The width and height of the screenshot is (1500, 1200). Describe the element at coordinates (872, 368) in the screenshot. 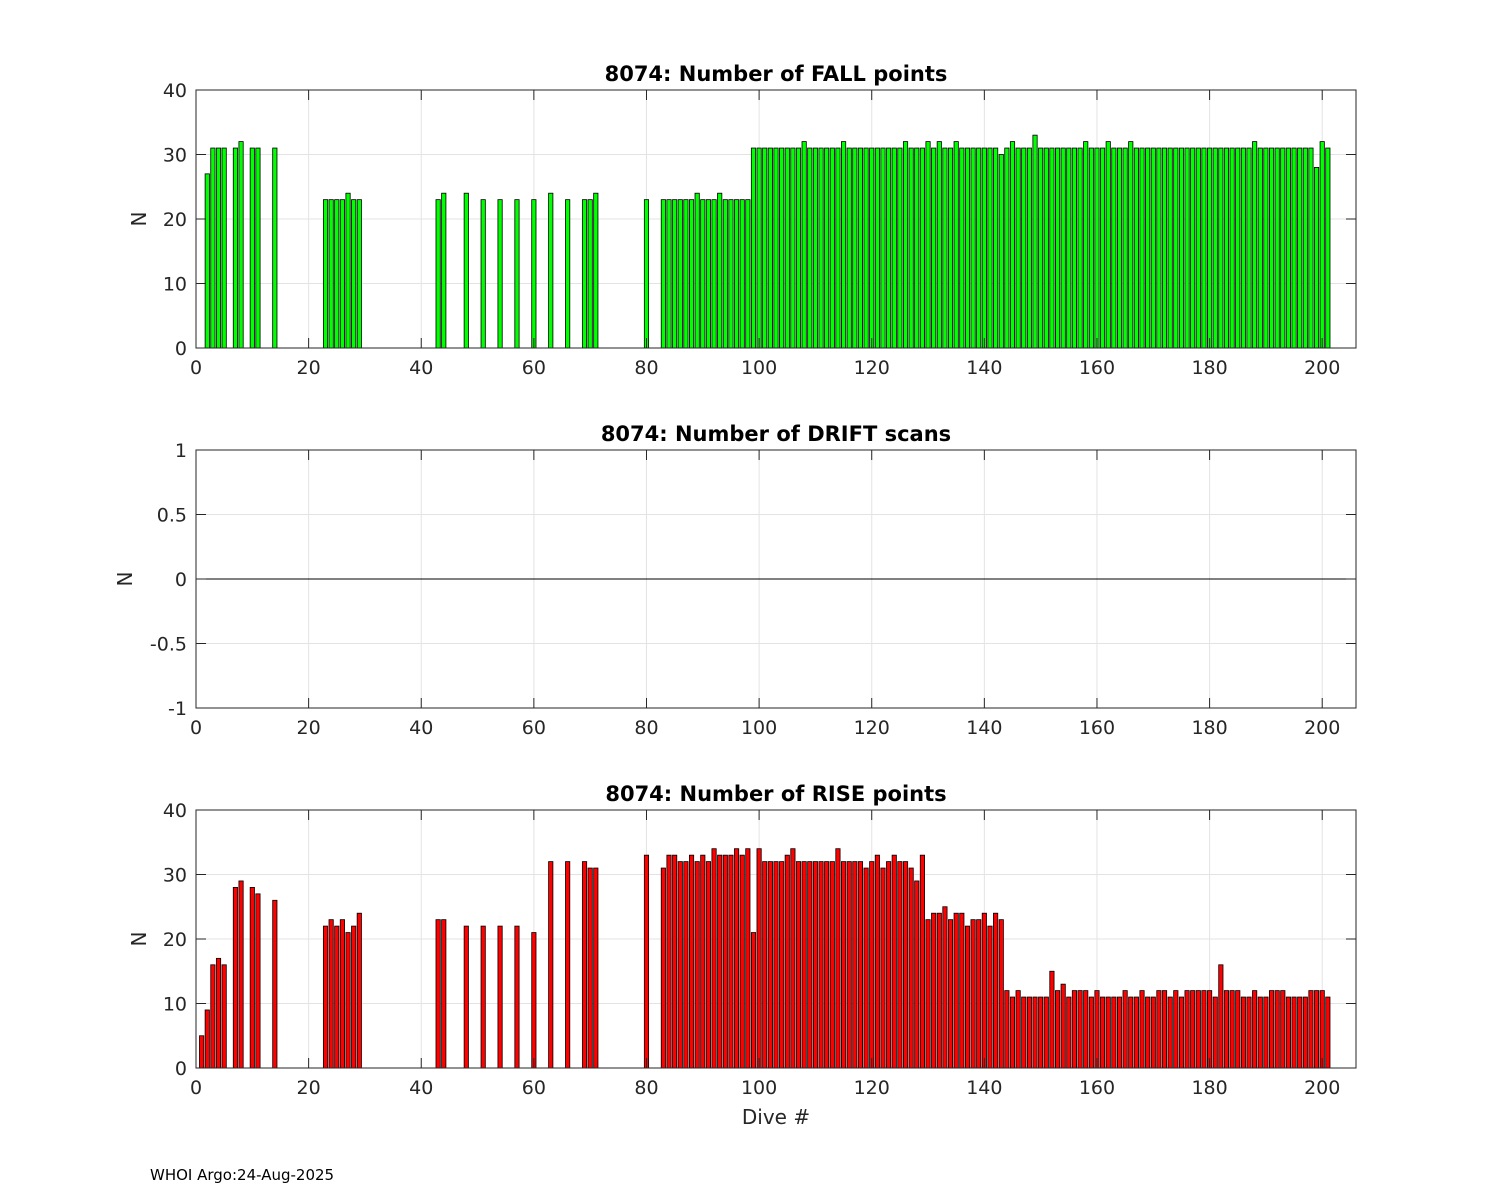

I see `x-tick-label: 120` at that location.